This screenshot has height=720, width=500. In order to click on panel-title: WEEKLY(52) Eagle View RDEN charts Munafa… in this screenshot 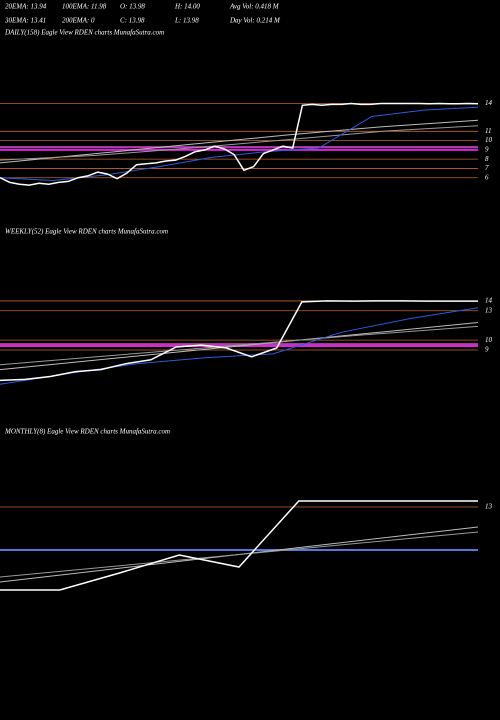, I will do `click(86, 232)`.